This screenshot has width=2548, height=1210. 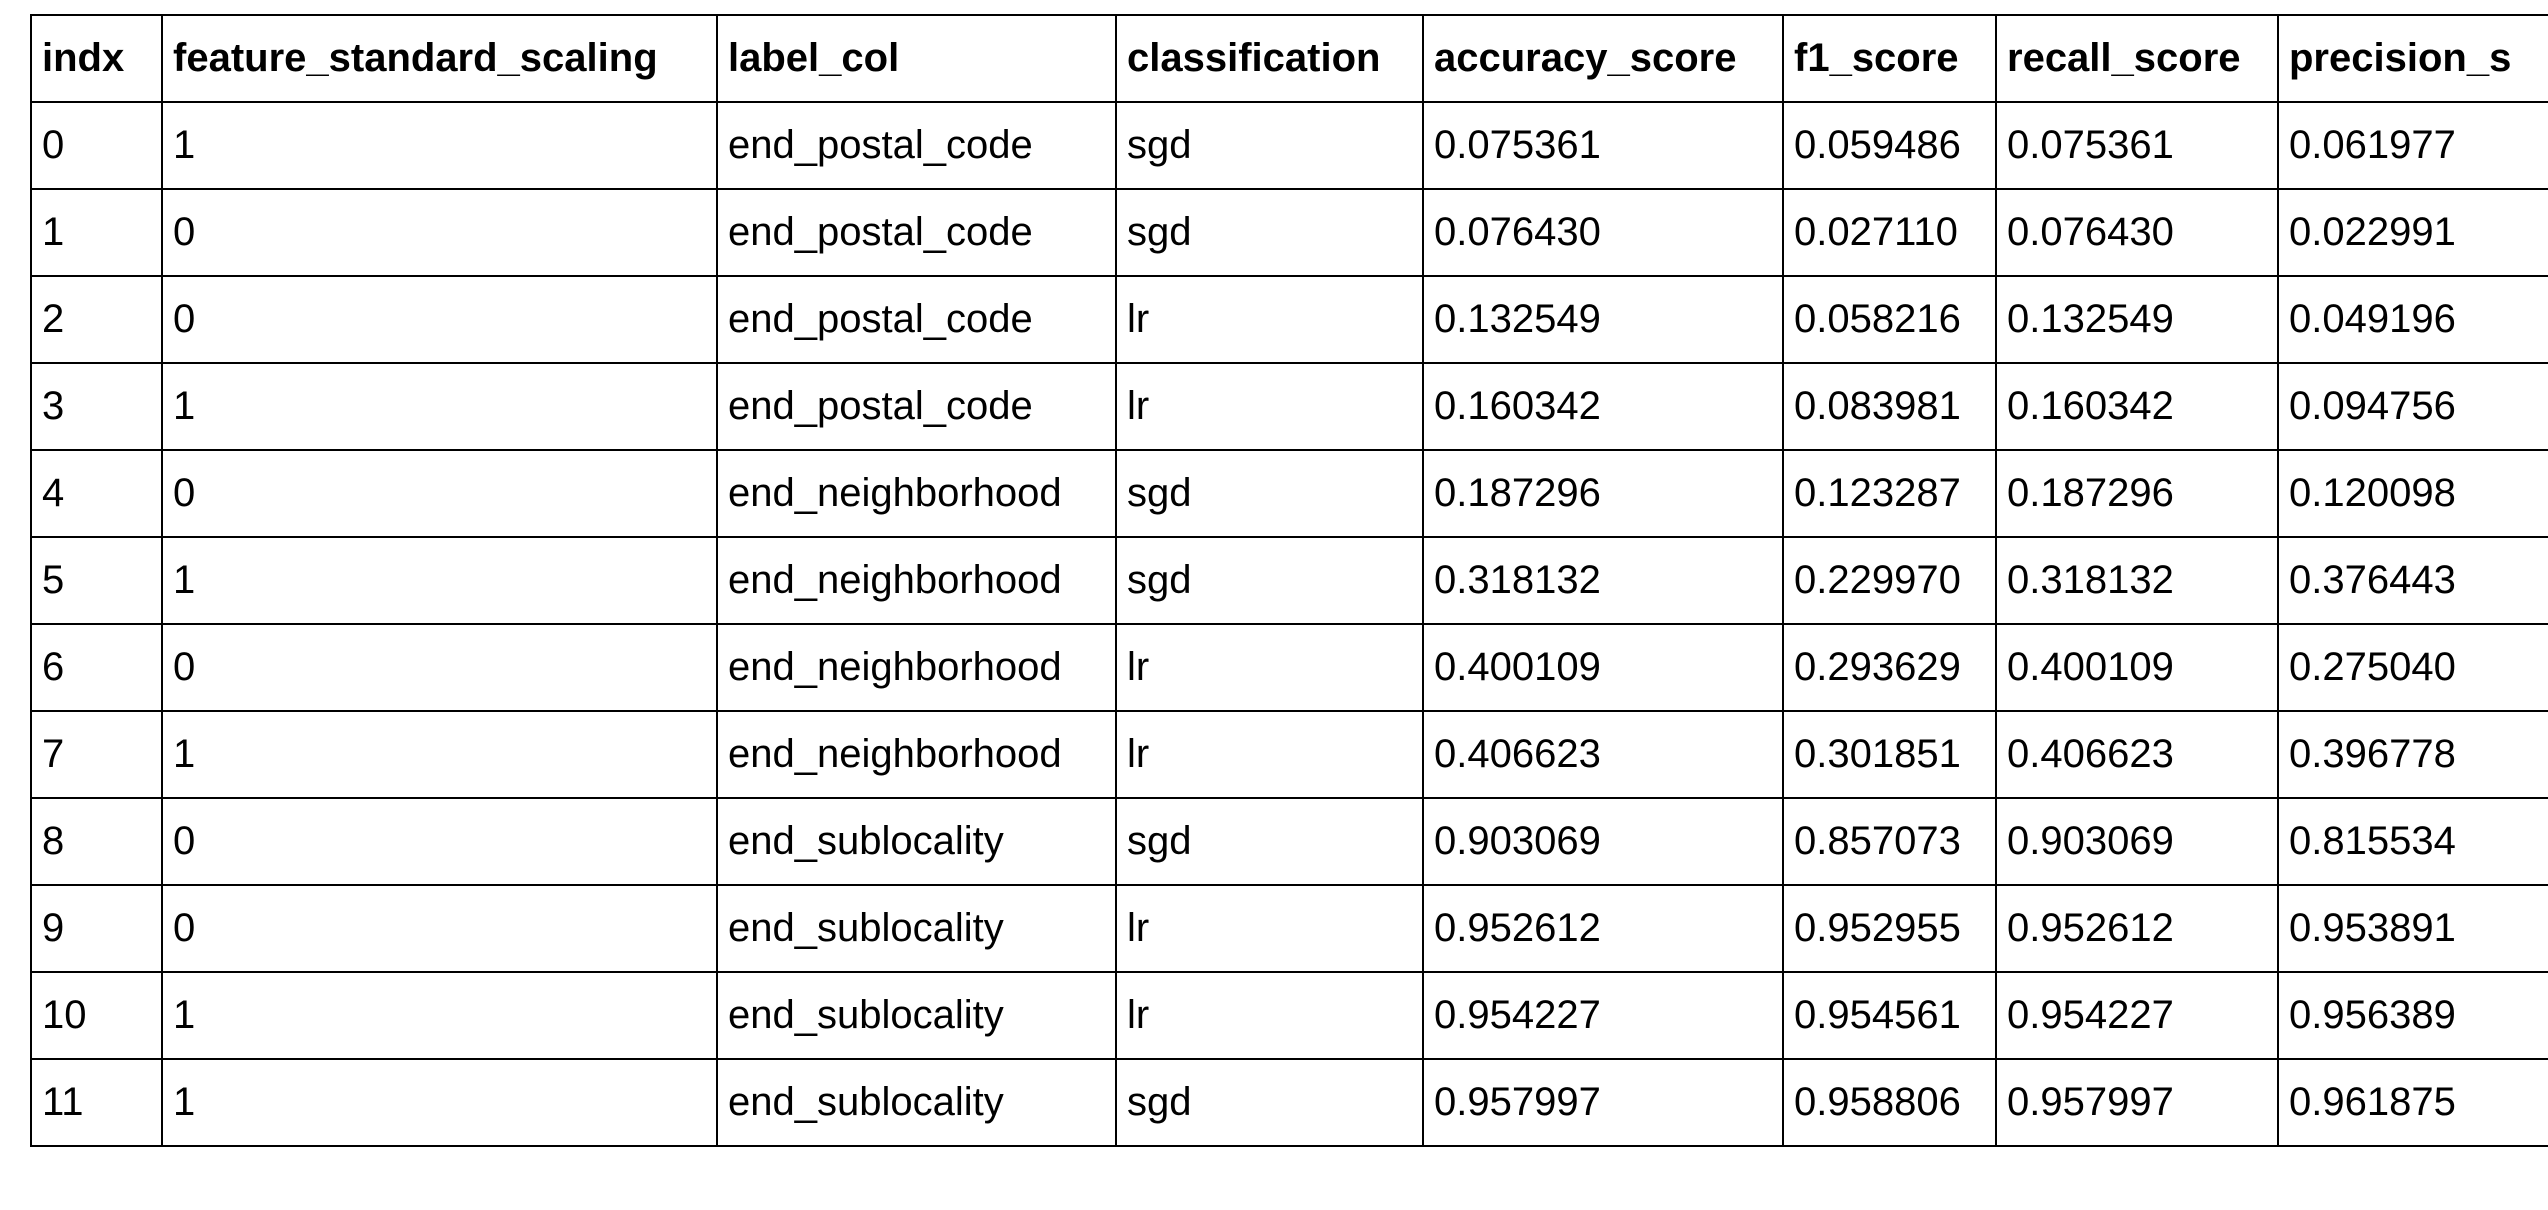 I want to click on cell-recall-score: 0.954227, so click(x=2137, y=1015).